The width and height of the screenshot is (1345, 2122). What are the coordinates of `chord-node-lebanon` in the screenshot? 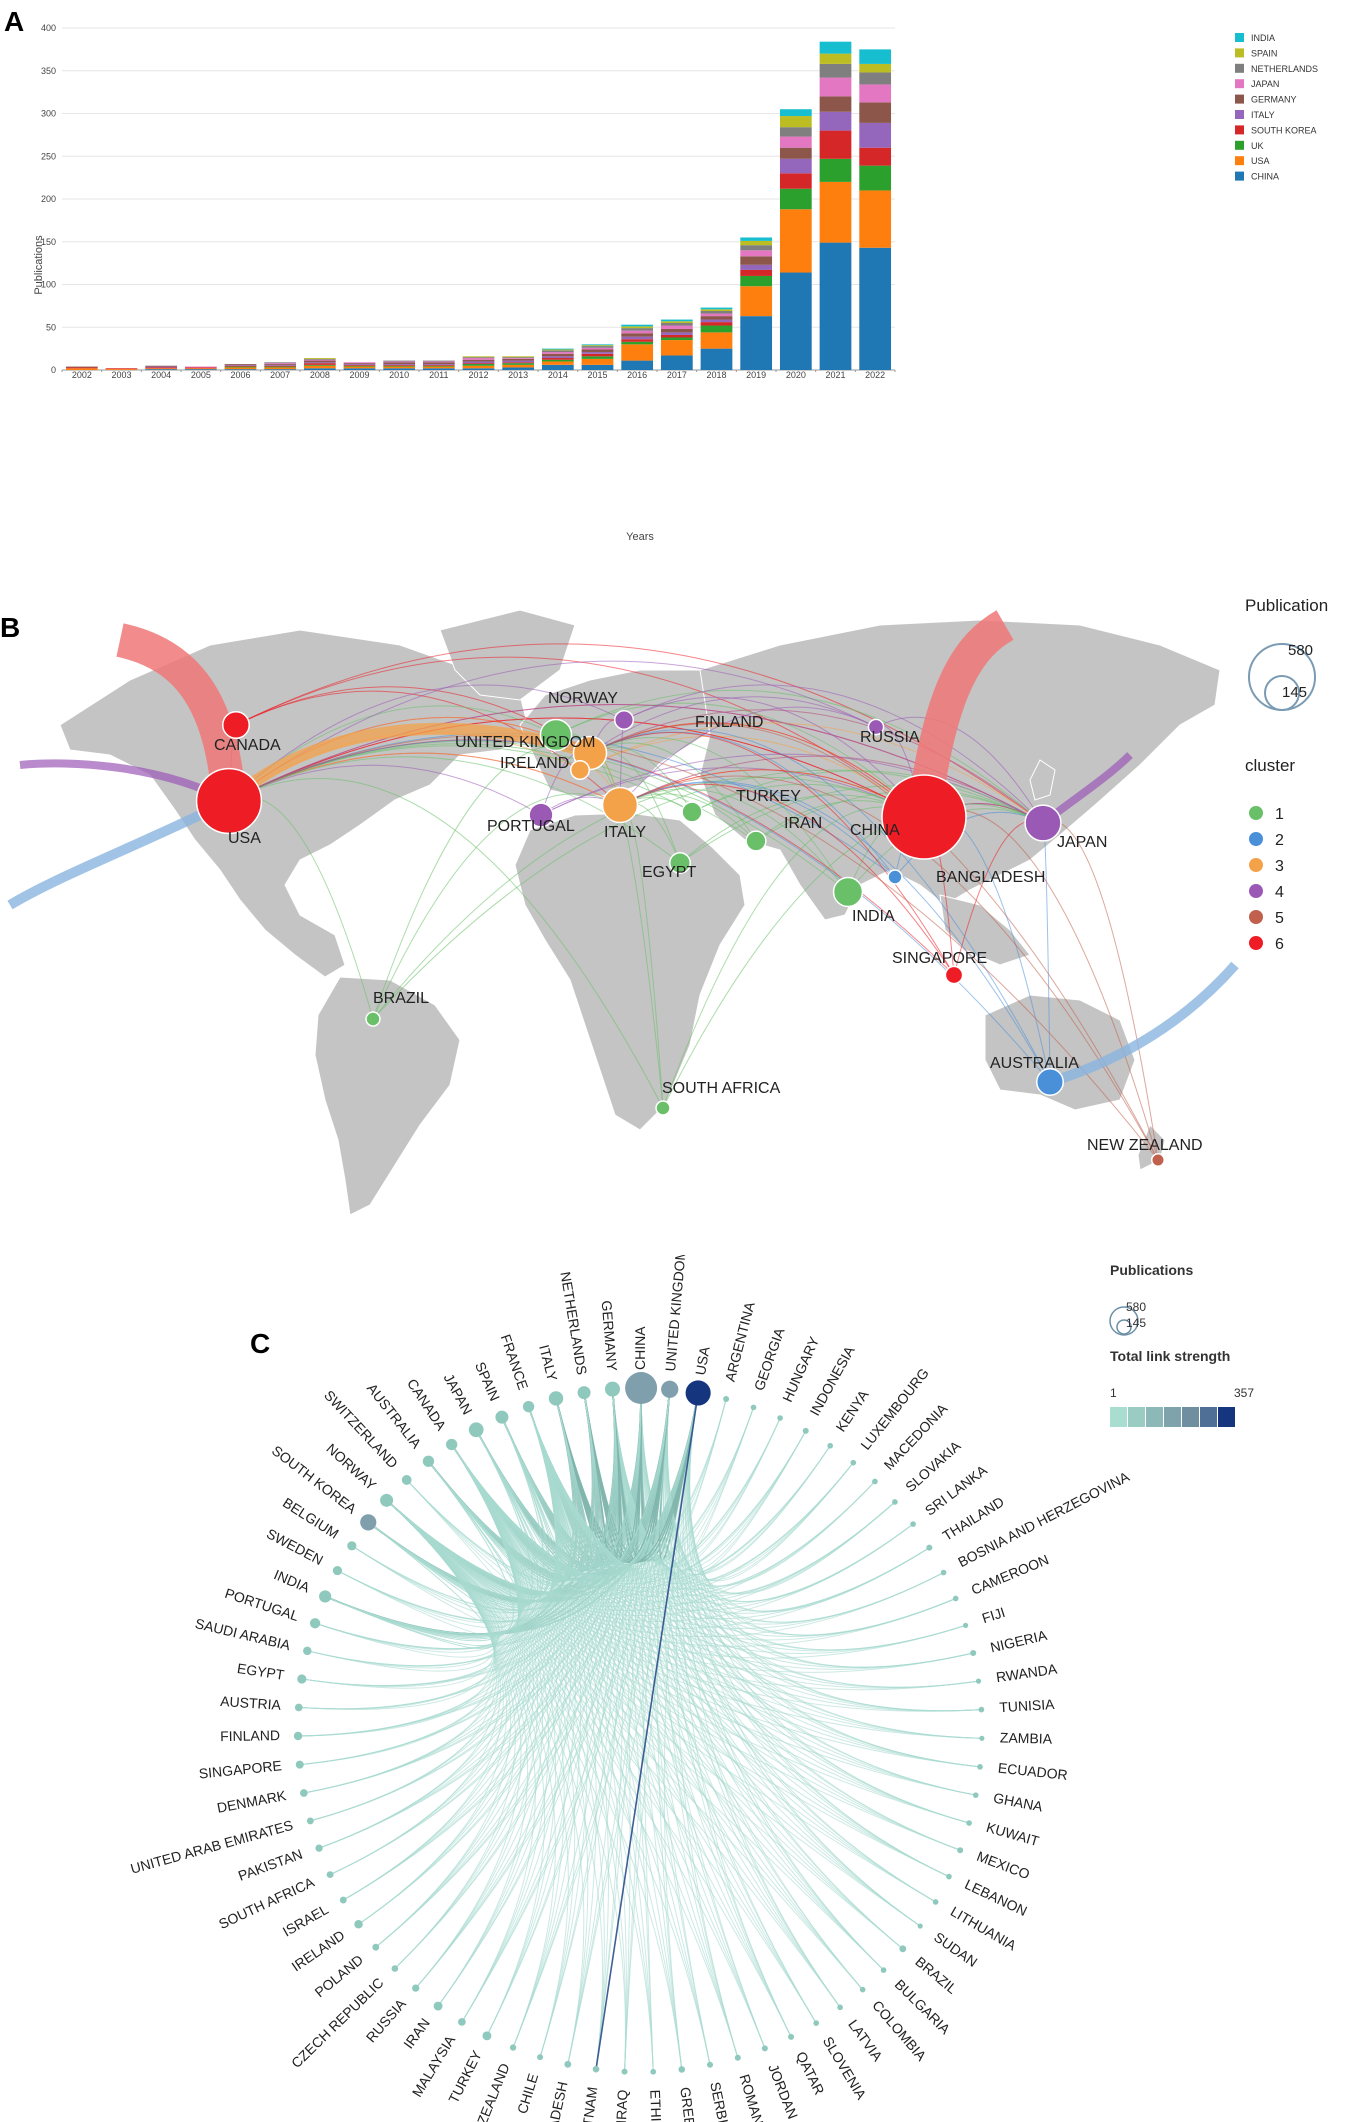 It's located at (949, 1876).